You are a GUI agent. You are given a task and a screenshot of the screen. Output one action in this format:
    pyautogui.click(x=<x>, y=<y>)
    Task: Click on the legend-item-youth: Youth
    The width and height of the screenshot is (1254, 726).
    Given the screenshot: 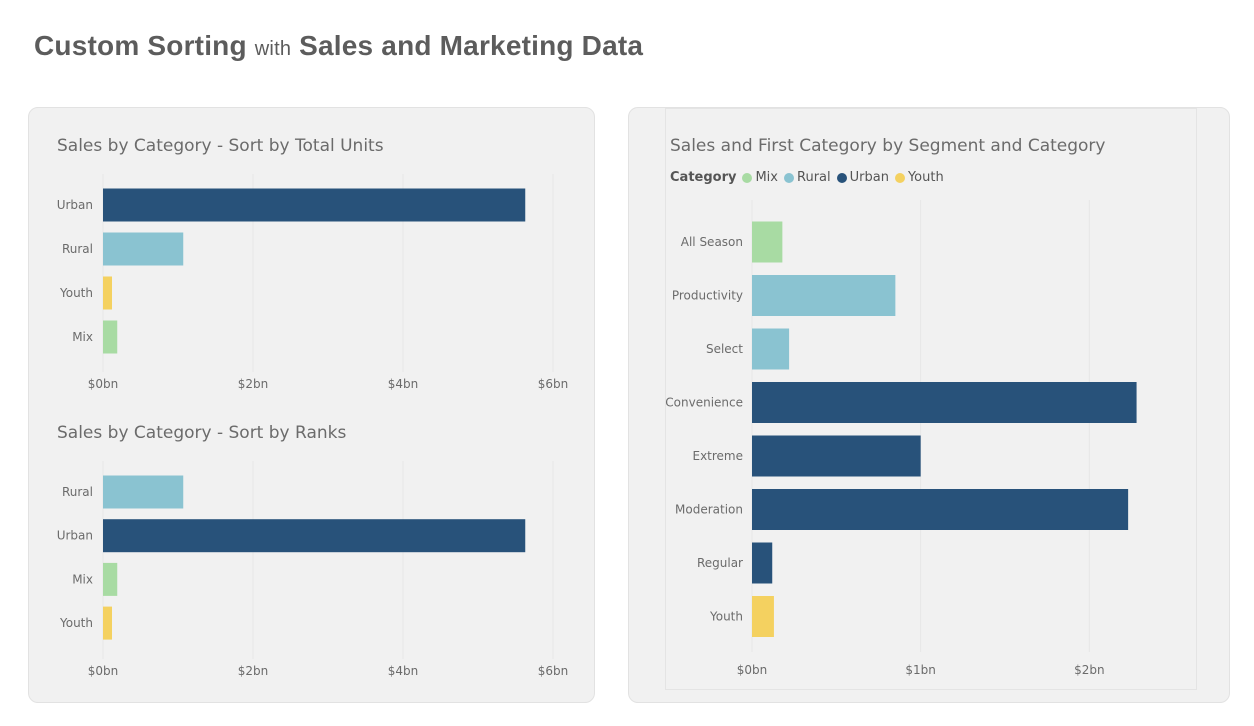 What is the action you would take?
    pyautogui.click(x=919, y=177)
    